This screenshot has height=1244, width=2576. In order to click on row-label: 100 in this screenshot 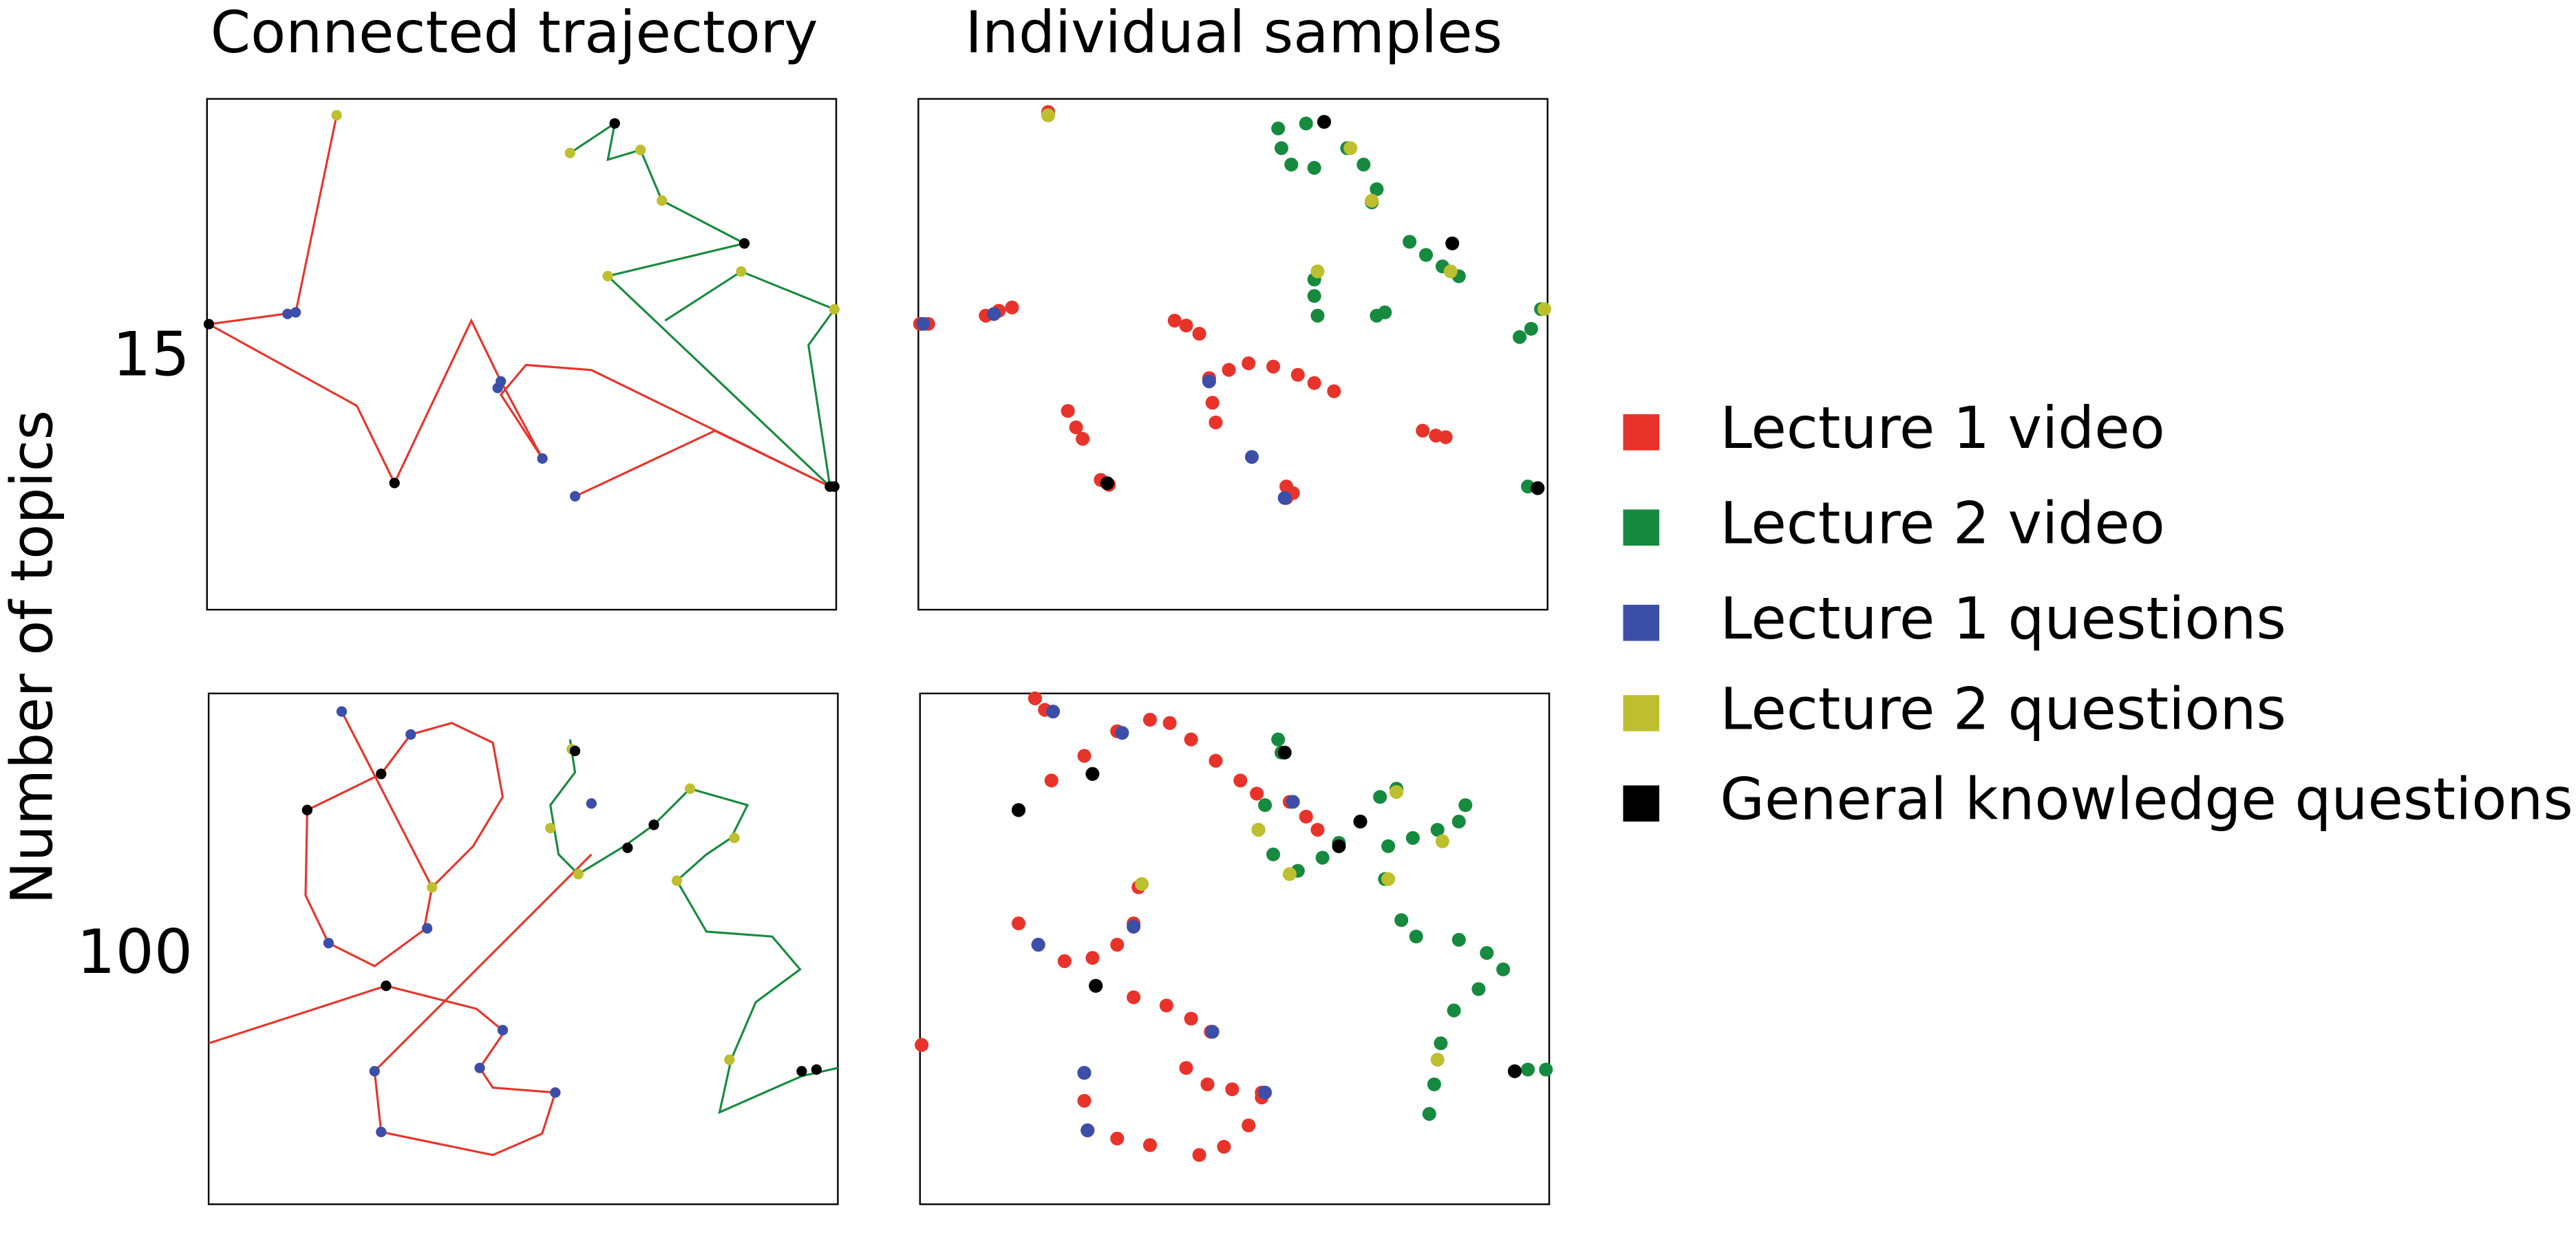, I will do `click(134, 951)`.